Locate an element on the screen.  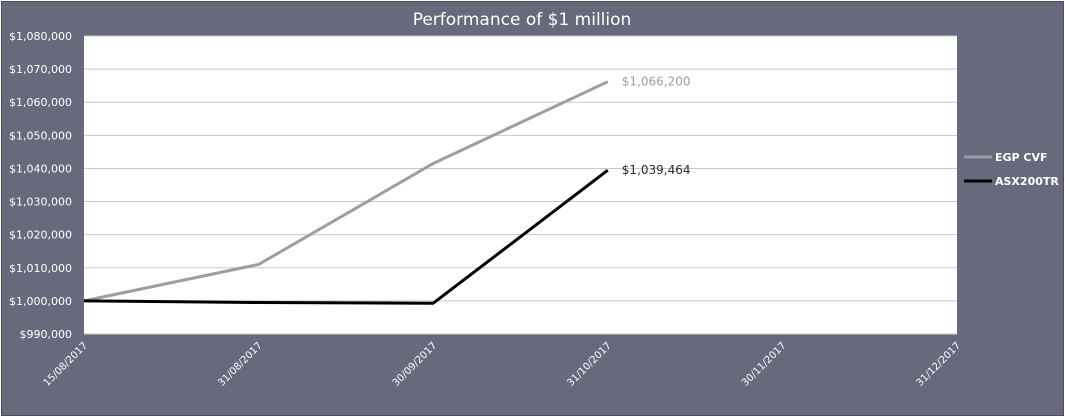
data-label: $1,039,464 is located at coordinates (656, 170).